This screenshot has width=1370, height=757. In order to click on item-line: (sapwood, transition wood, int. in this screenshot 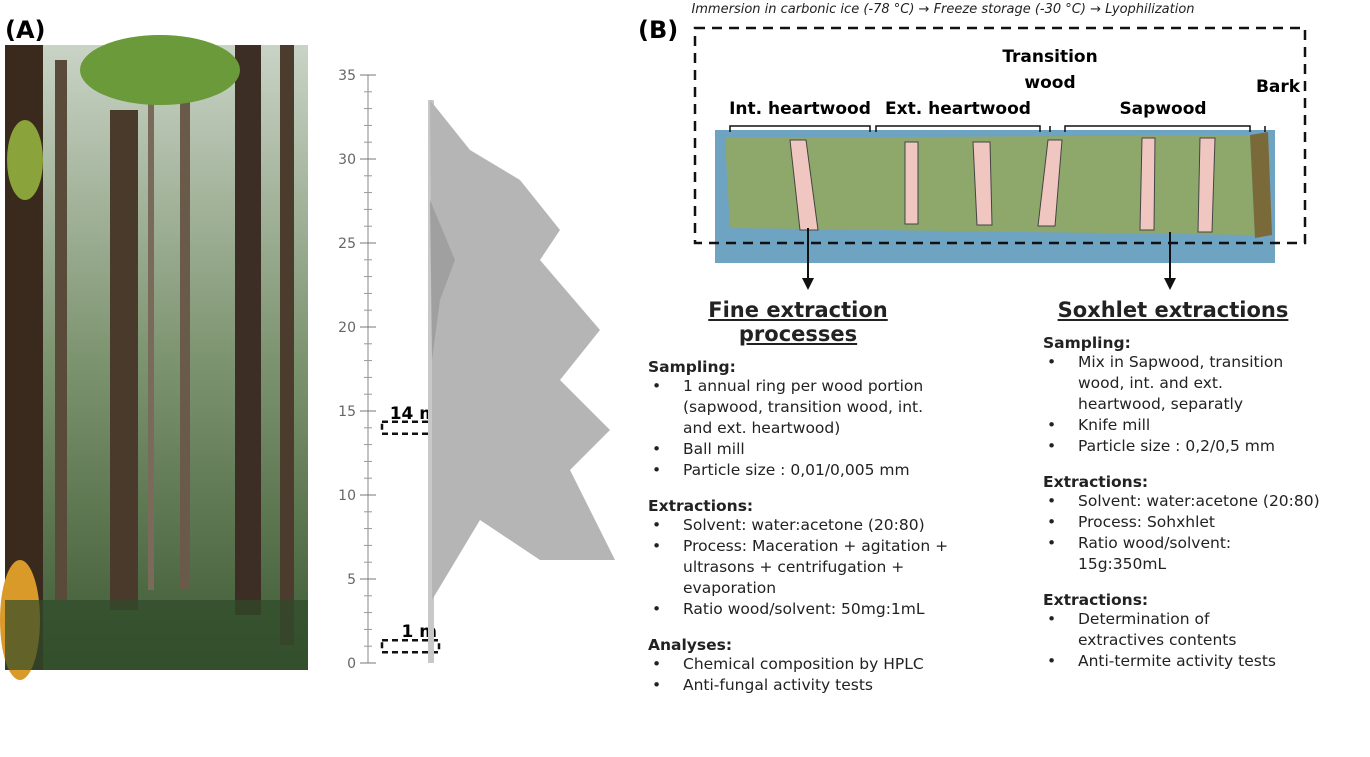, I will do `click(803, 407)`.